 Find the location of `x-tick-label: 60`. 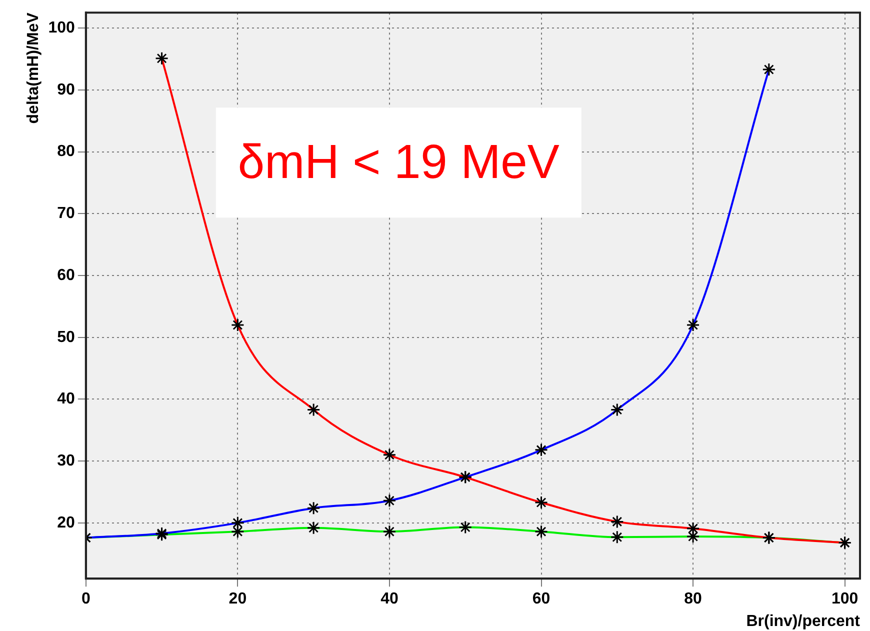

x-tick-label: 60 is located at coordinates (541, 599).